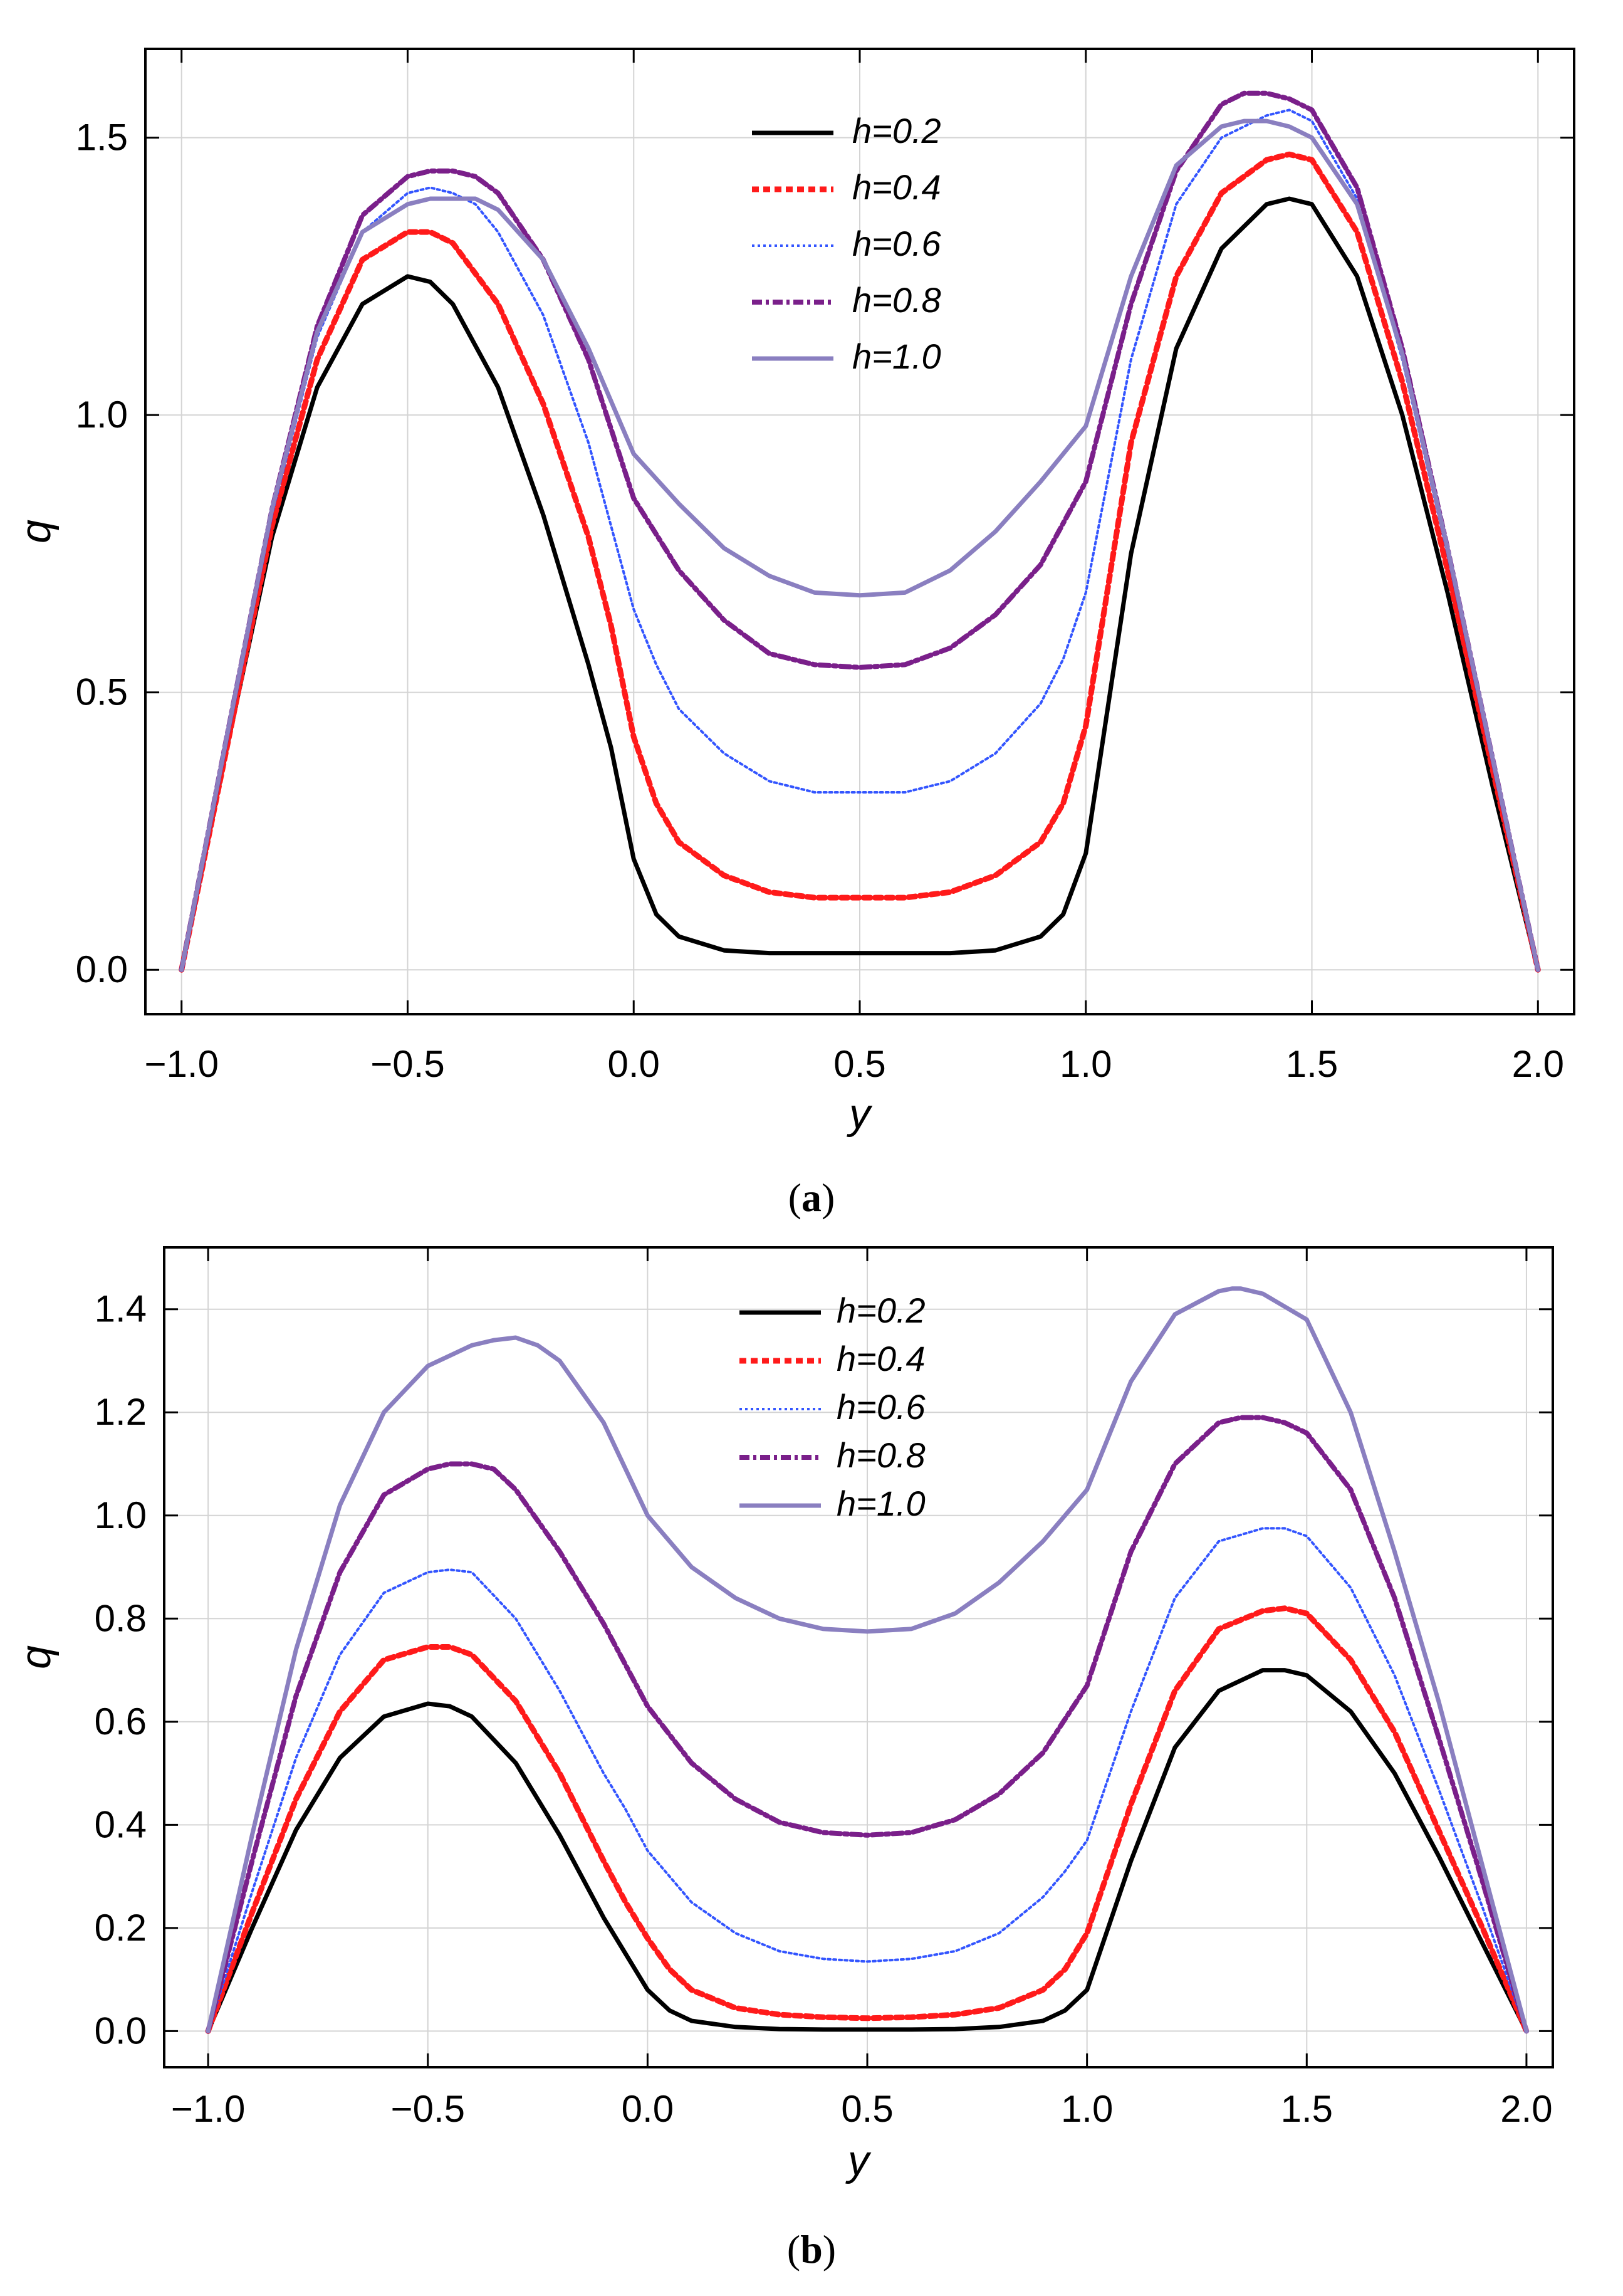 This screenshot has width=1623, height=2296. What do you see at coordinates (121, 1309) in the screenshot?
I see `y-tick-label-7: 1.4` at bounding box center [121, 1309].